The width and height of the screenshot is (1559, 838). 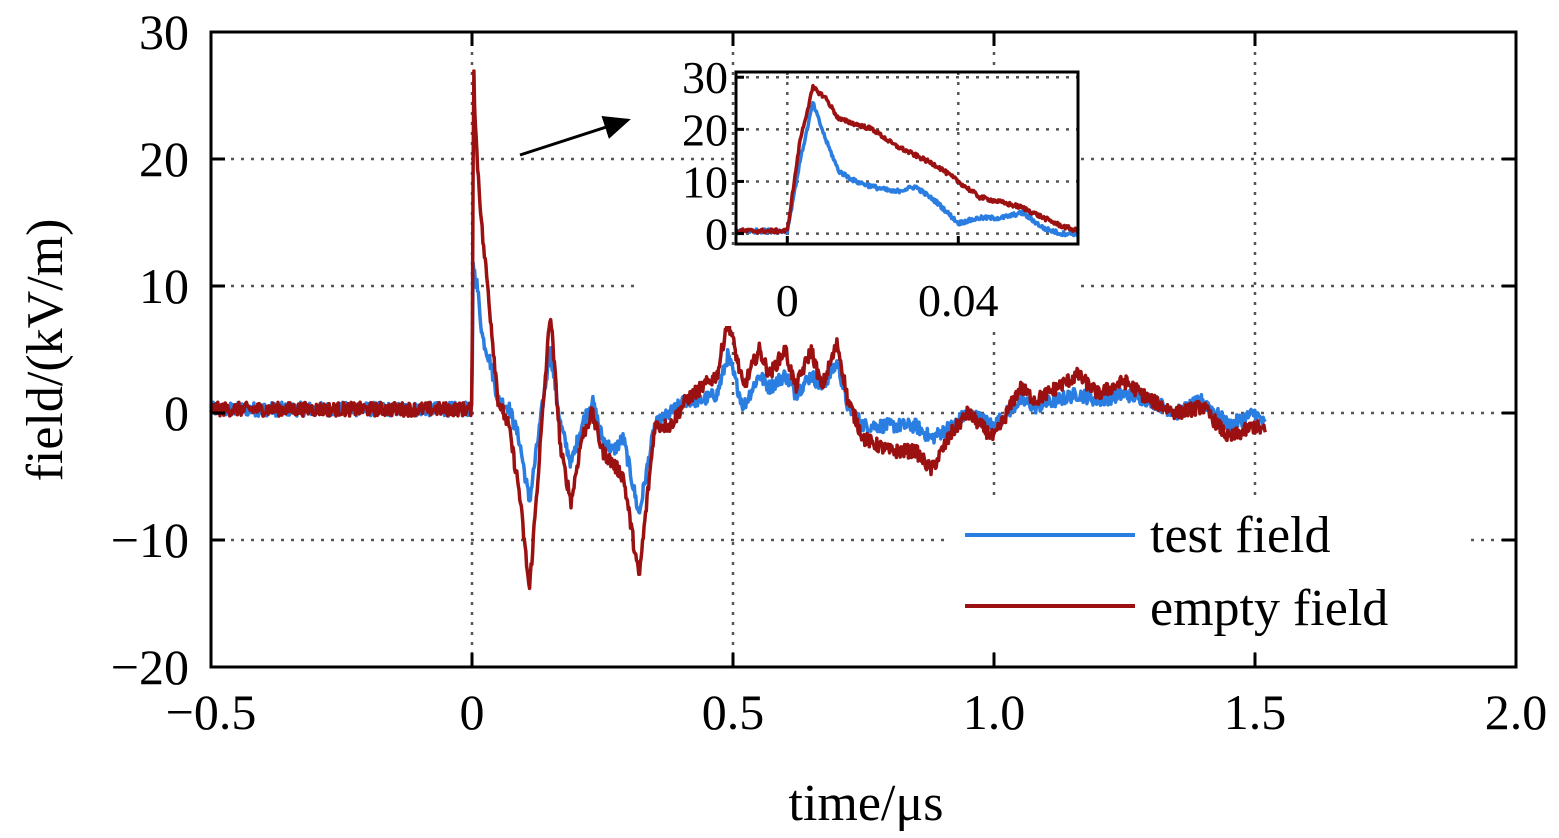 I want to click on series-line-empty-field, so click(x=907, y=159).